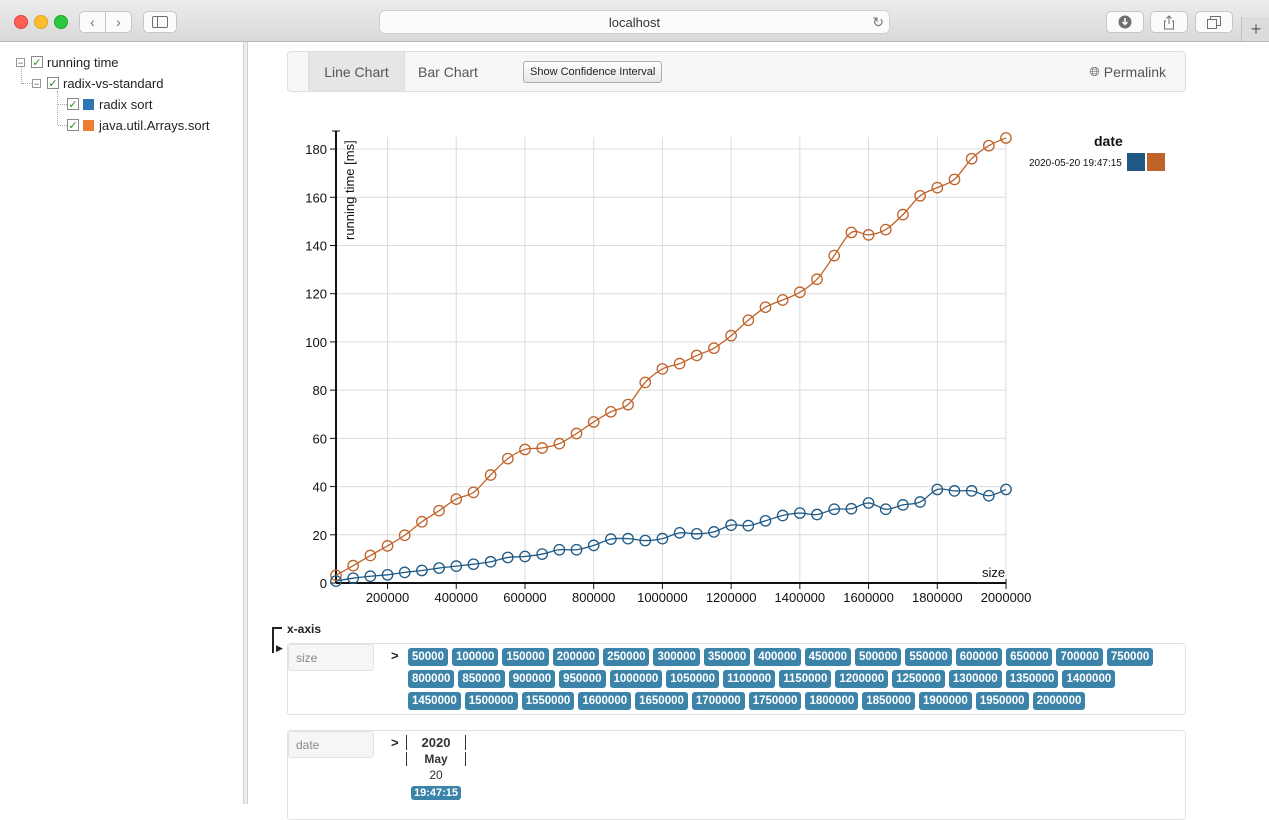  I want to click on size-value-tag: 250000, so click(626, 657).